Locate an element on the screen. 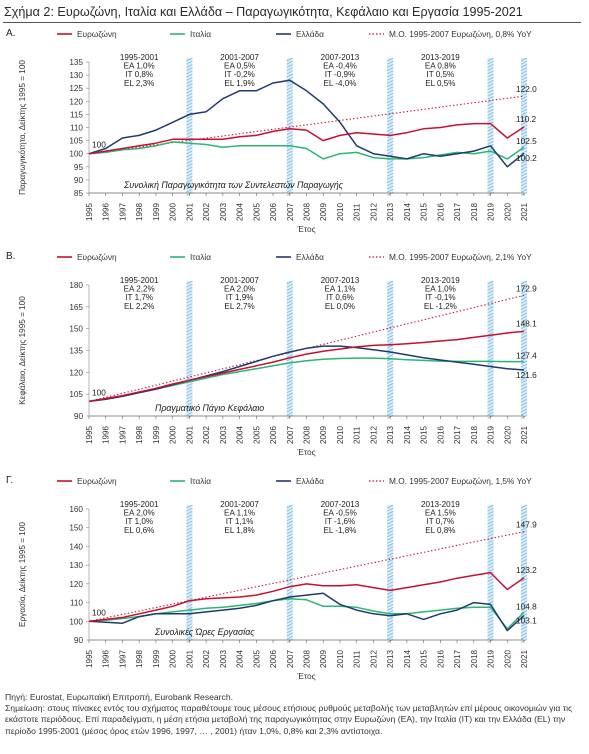 The width and height of the screenshot is (589, 754). y-axis-title: Εργασία, Δείκτης 1995 = 100 is located at coordinates (22, 574).